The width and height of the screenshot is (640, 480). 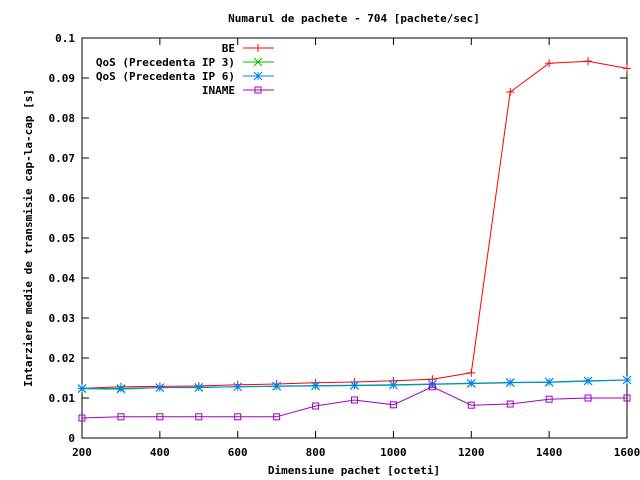 I want to click on y-tick-label: 0.05, so click(x=62, y=238).